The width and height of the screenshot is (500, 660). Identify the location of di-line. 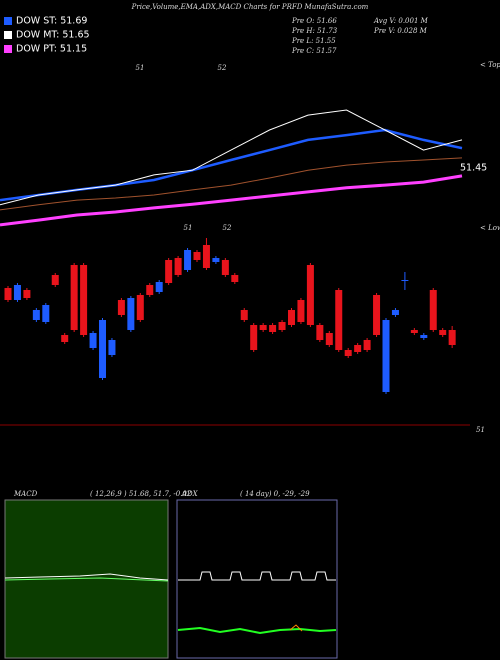
(257, 630).